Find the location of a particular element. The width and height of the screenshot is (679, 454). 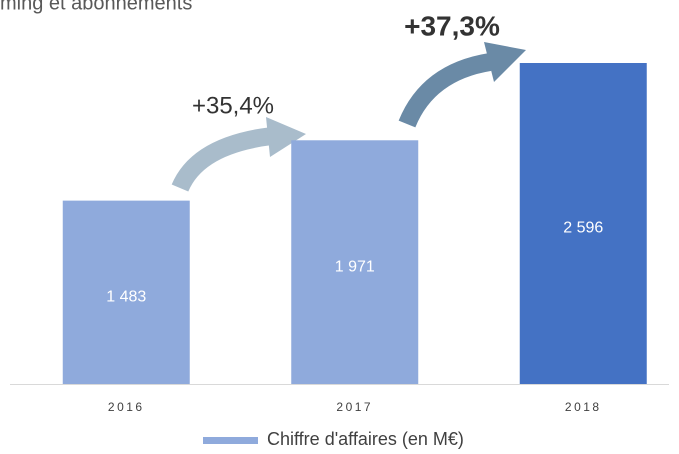

growth-annotation: +37,3% is located at coordinates (452, 25).